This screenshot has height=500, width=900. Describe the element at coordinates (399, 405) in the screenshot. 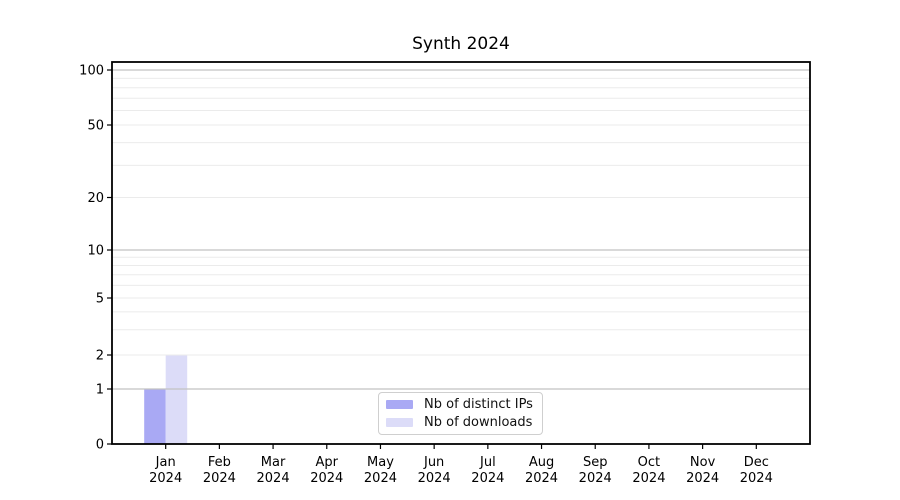

I see `distinct-ips-swatch` at that location.